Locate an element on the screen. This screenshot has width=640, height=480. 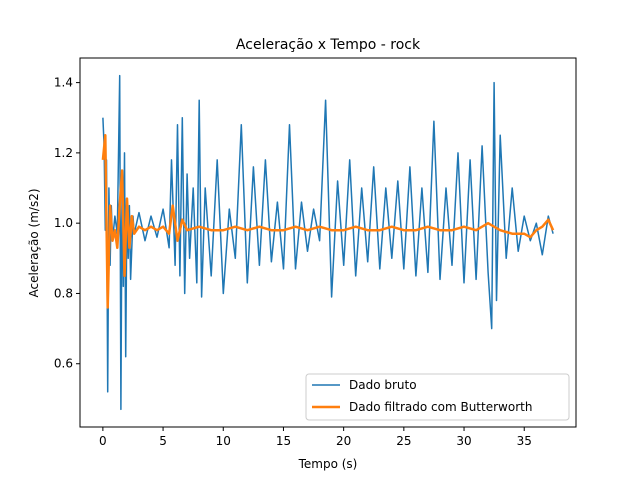
y-tick-label: 1.2 is located at coordinates (63, 153).